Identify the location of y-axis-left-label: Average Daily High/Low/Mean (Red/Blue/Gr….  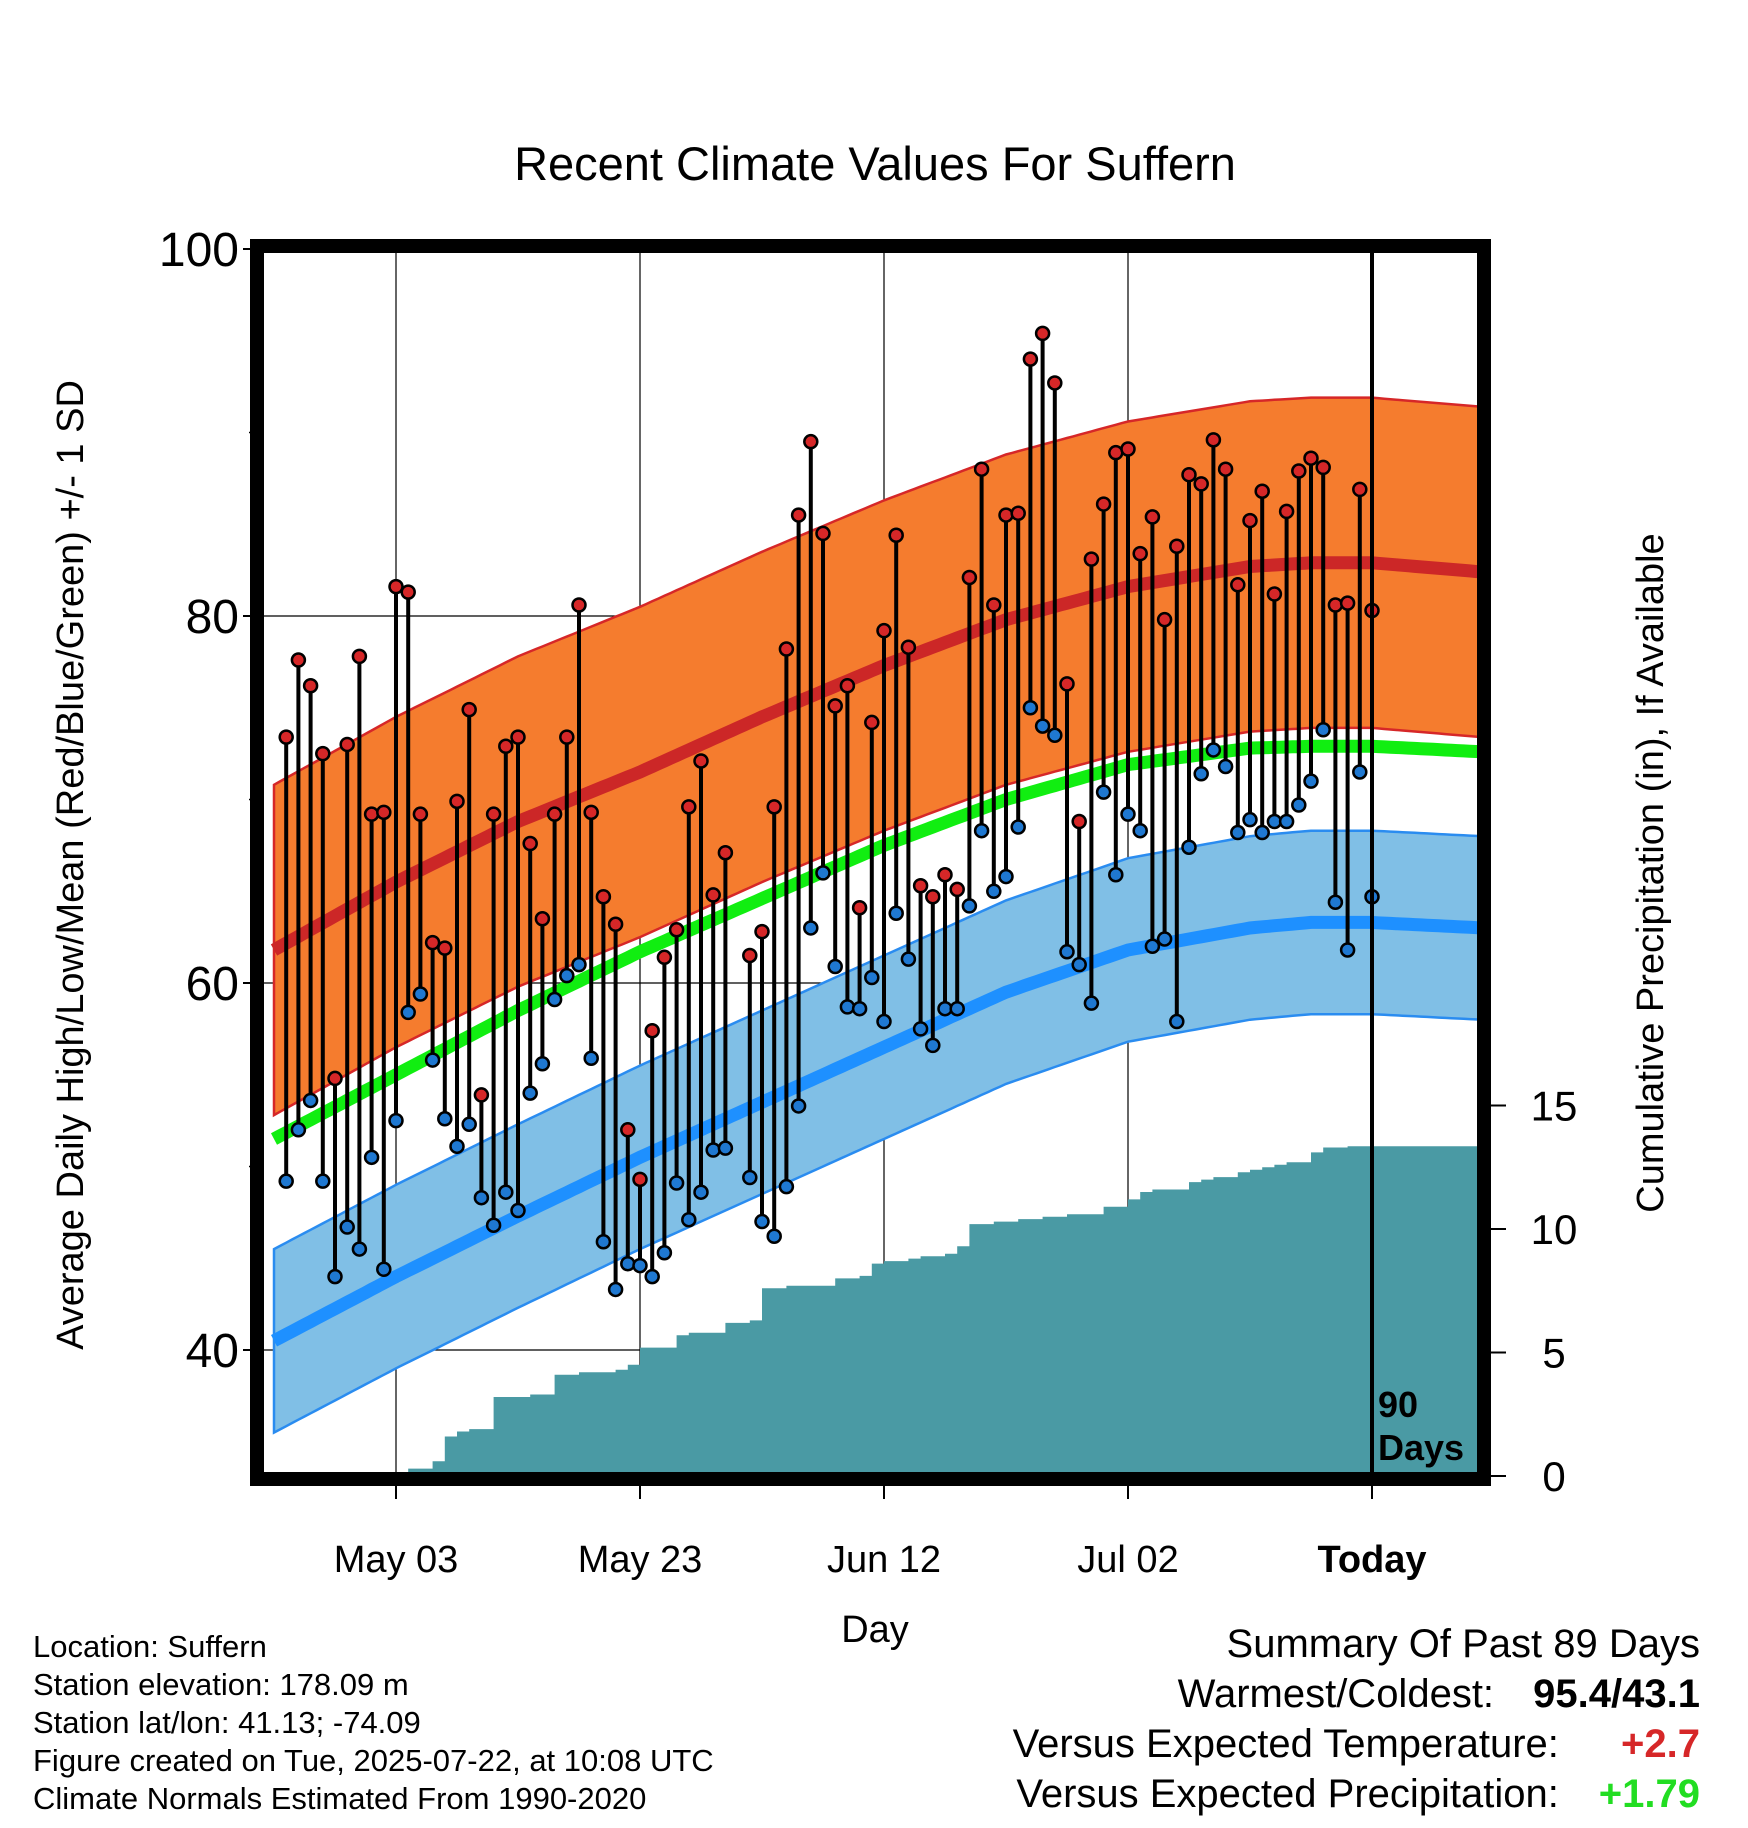
(71, 865).